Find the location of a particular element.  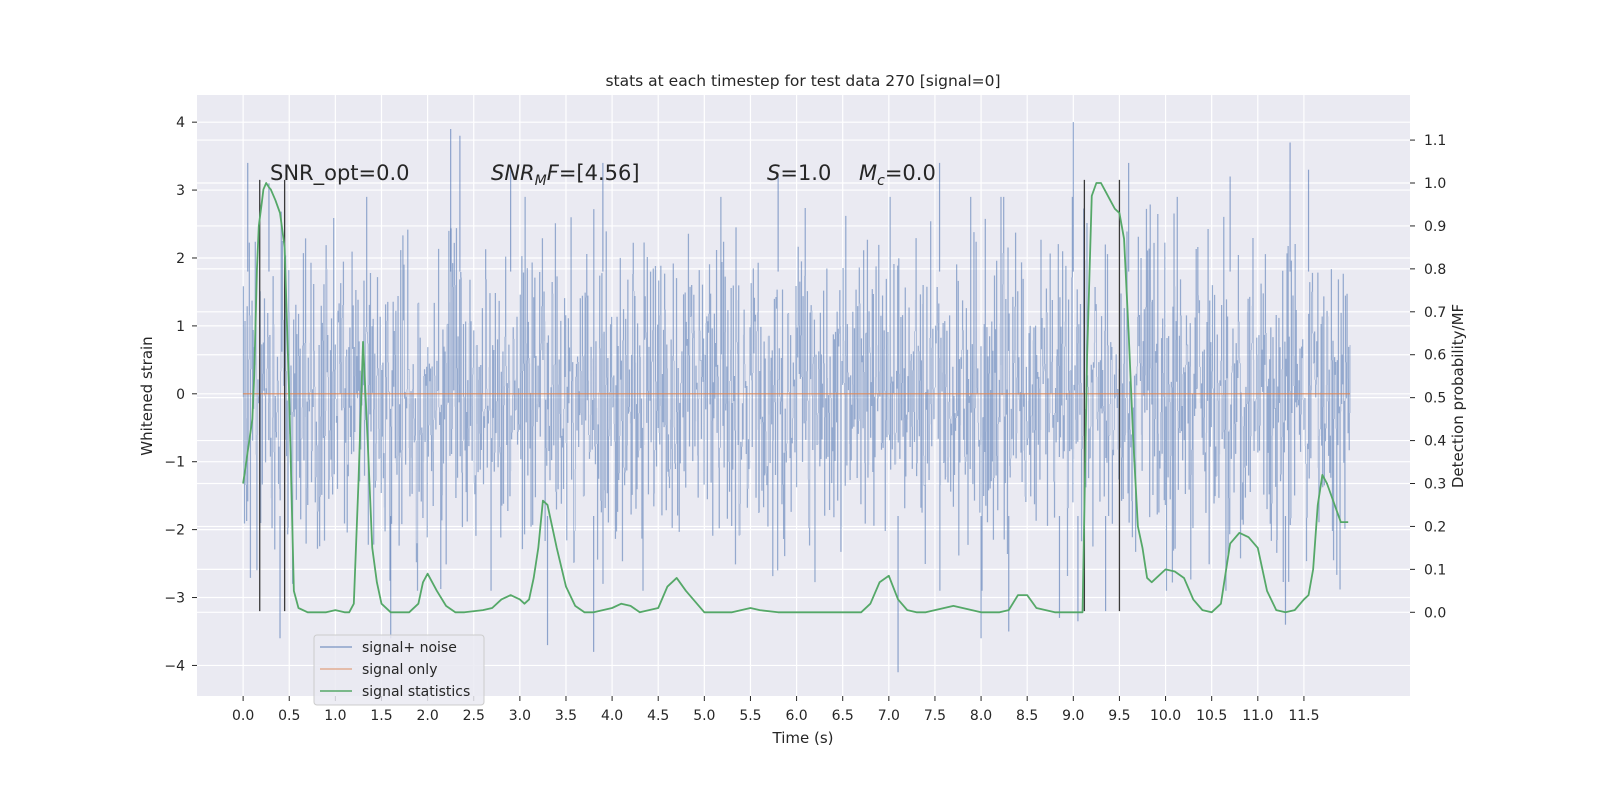

y2-tick-label: 1.0 is located at coordinates (1435, 184).